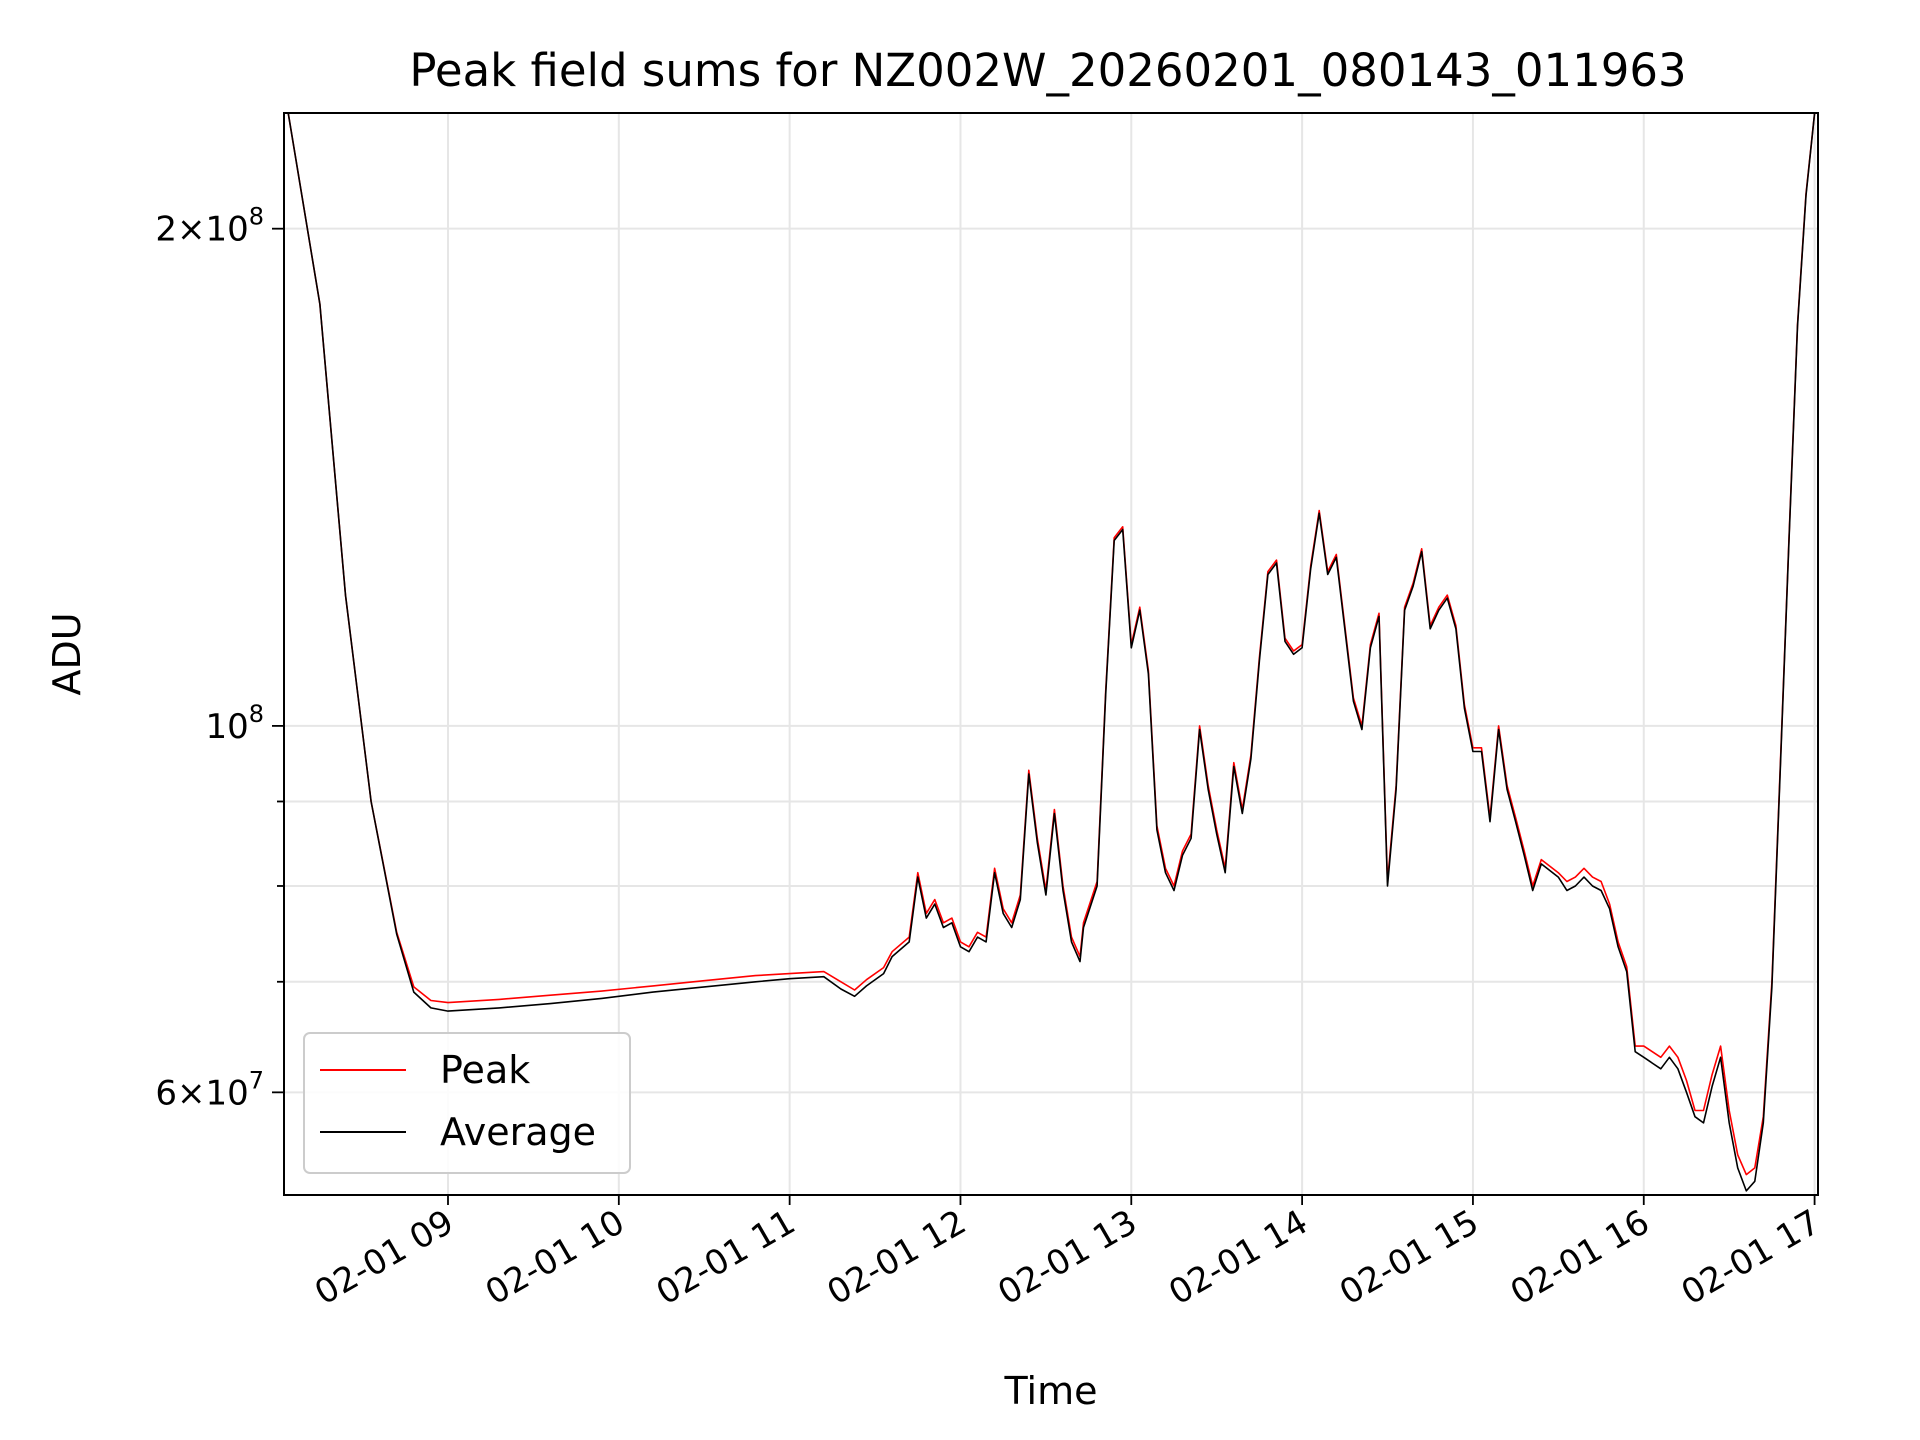 This screenshot has width=1920, height=1440. I want to click on legend-peak-label: Peak, so click(485, 1070).